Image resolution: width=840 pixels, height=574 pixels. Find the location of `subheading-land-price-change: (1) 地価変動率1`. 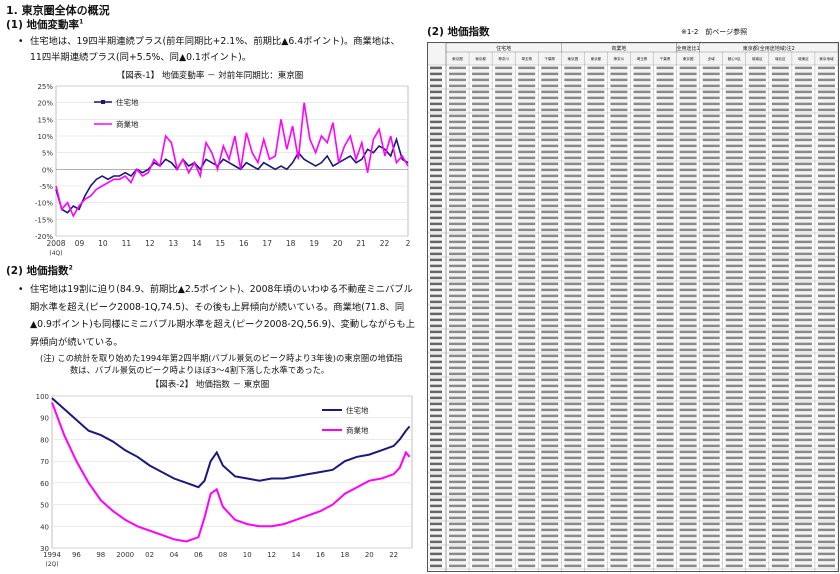

subheading-land-price-change: (1) 地価変動率1 is located at coordinates (45, 25).